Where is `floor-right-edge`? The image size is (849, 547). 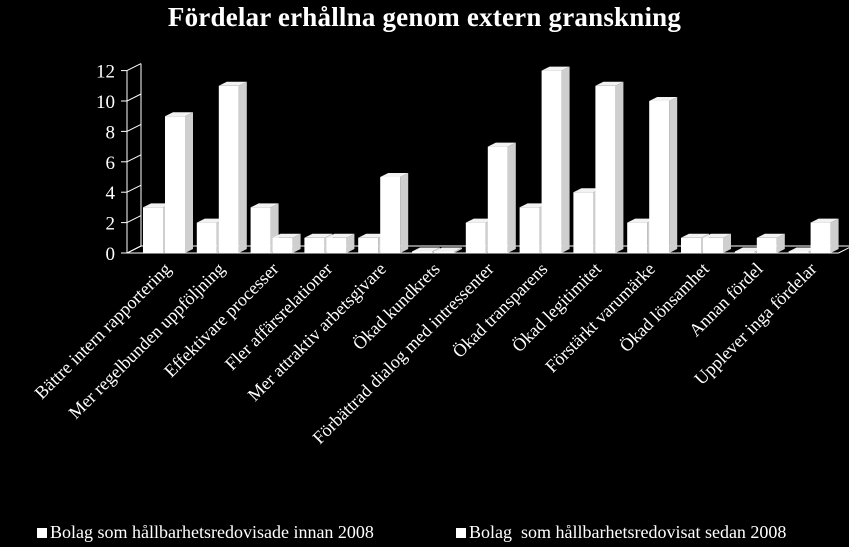 floor-right-edge is located at coordinates (843, 250).